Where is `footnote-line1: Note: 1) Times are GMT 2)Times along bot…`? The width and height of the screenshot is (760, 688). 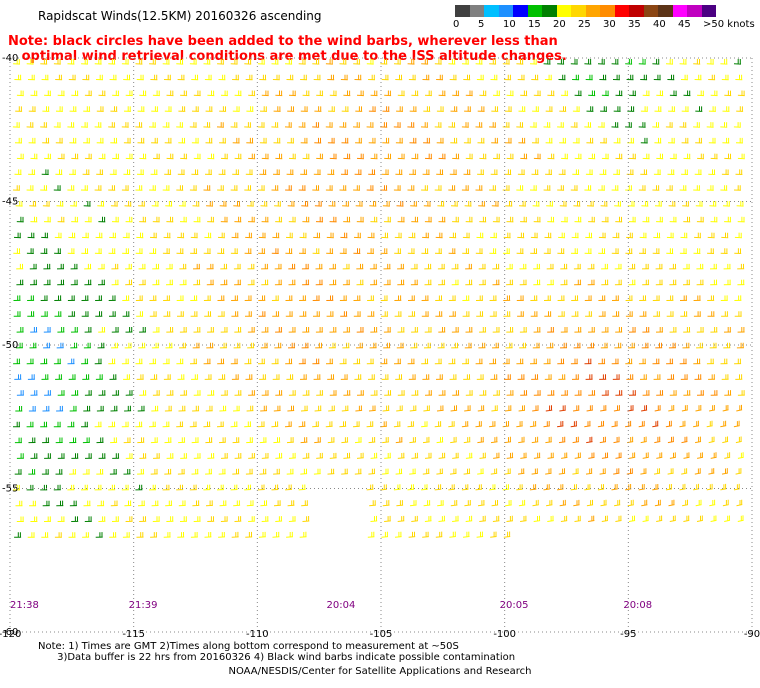
footnote-line1: Note: 1) Times are GMT 2)Times along bot… is located at coordinates (248, 646).